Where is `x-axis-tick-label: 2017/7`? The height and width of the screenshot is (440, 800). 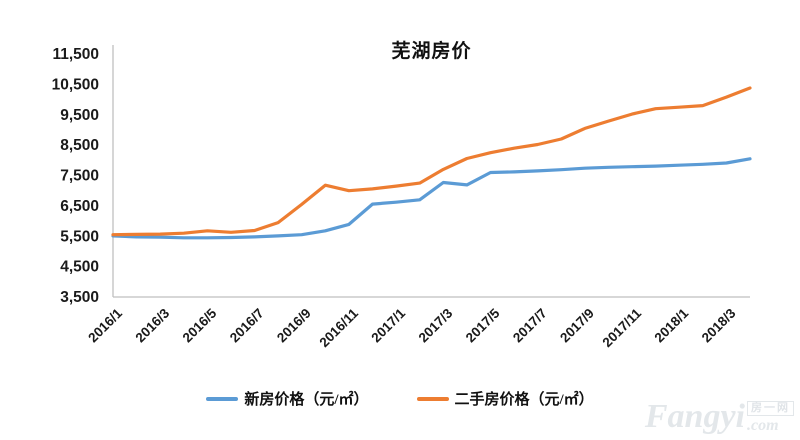
x-axis-tick-label: 2017/7 is located at coordinates (530, 326).